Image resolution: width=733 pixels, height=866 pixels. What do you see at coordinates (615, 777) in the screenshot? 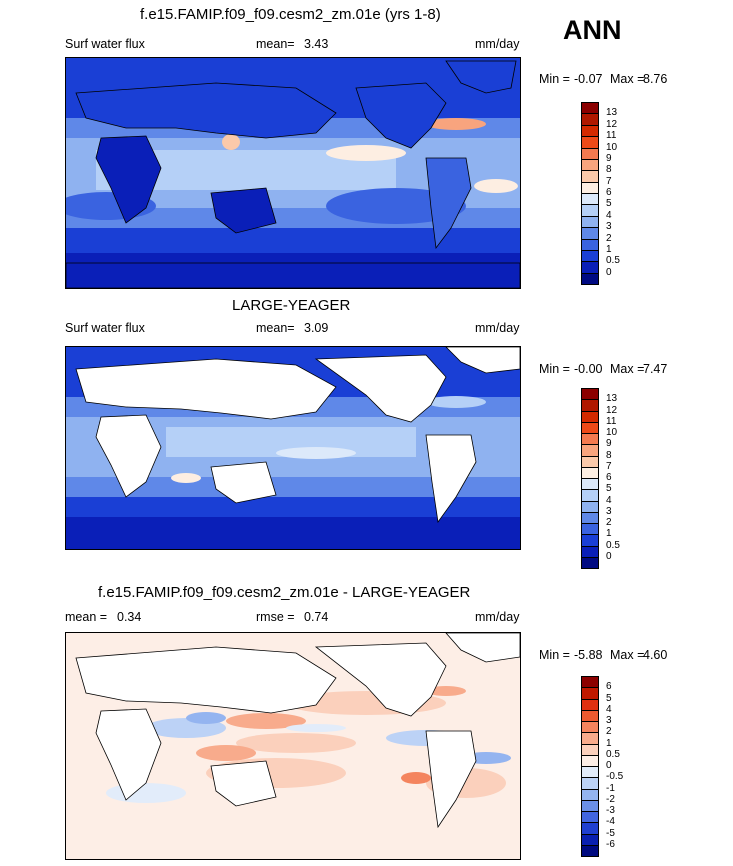
I see `colorbar-tick-label: -0.5` at bounding box center [615, 777].